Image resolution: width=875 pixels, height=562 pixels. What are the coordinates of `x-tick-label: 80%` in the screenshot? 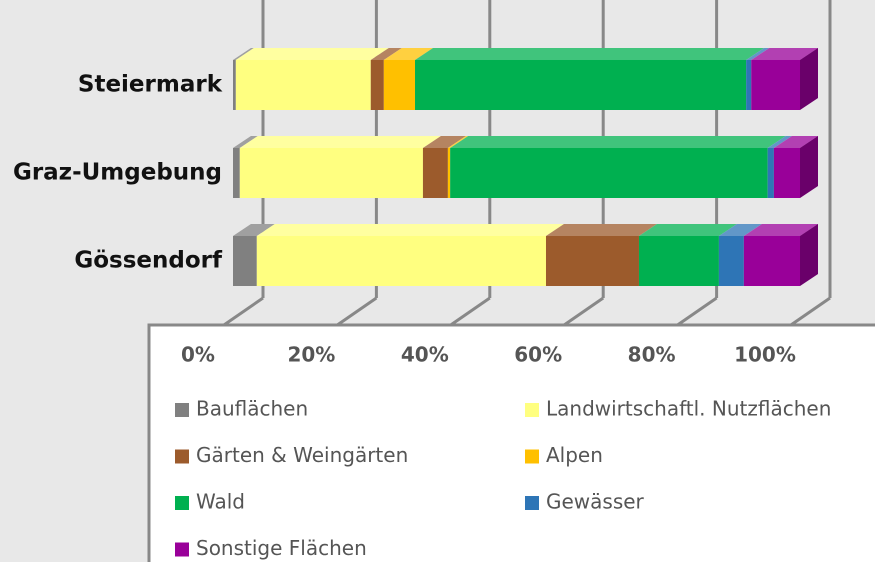 It's located at (652, 355).